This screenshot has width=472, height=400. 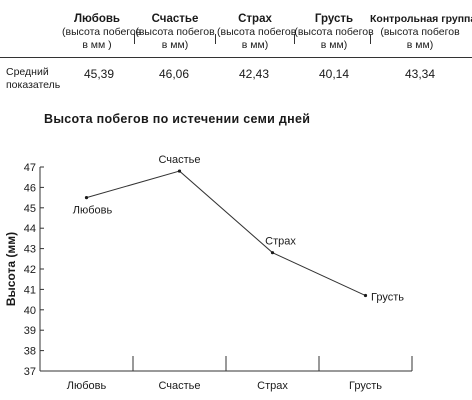 I want to click on column-title: Счастье, so click(x=175, y=19).